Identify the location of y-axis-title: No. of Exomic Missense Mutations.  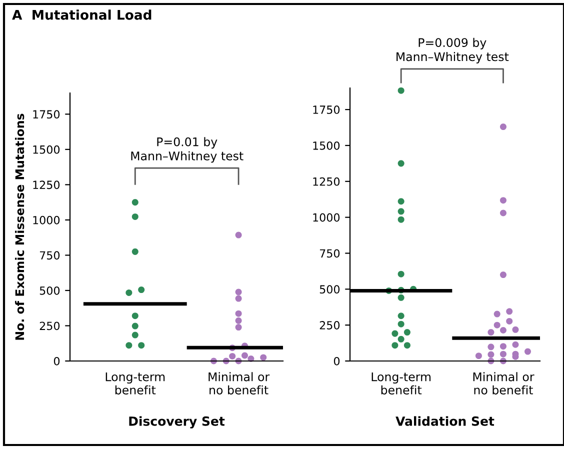
(19, 227).